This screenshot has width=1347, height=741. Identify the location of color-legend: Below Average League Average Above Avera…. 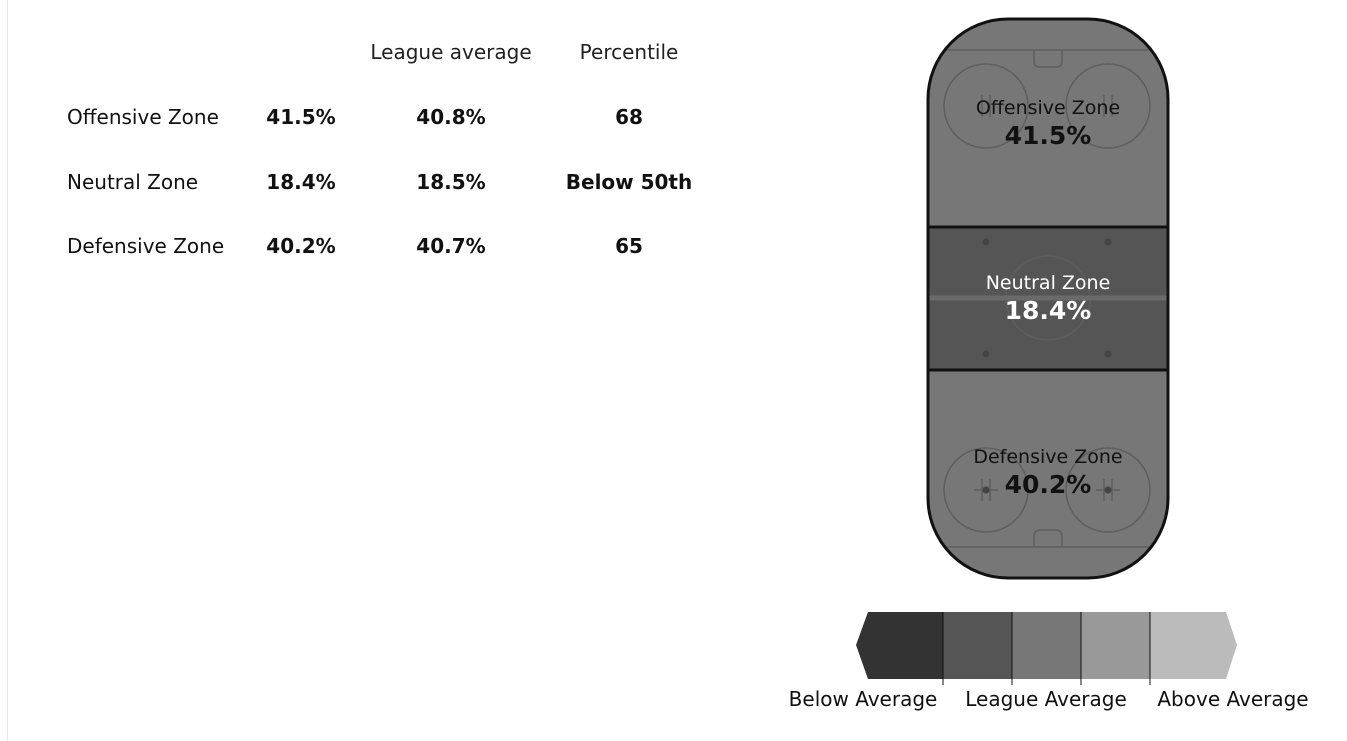
(1050, 665).